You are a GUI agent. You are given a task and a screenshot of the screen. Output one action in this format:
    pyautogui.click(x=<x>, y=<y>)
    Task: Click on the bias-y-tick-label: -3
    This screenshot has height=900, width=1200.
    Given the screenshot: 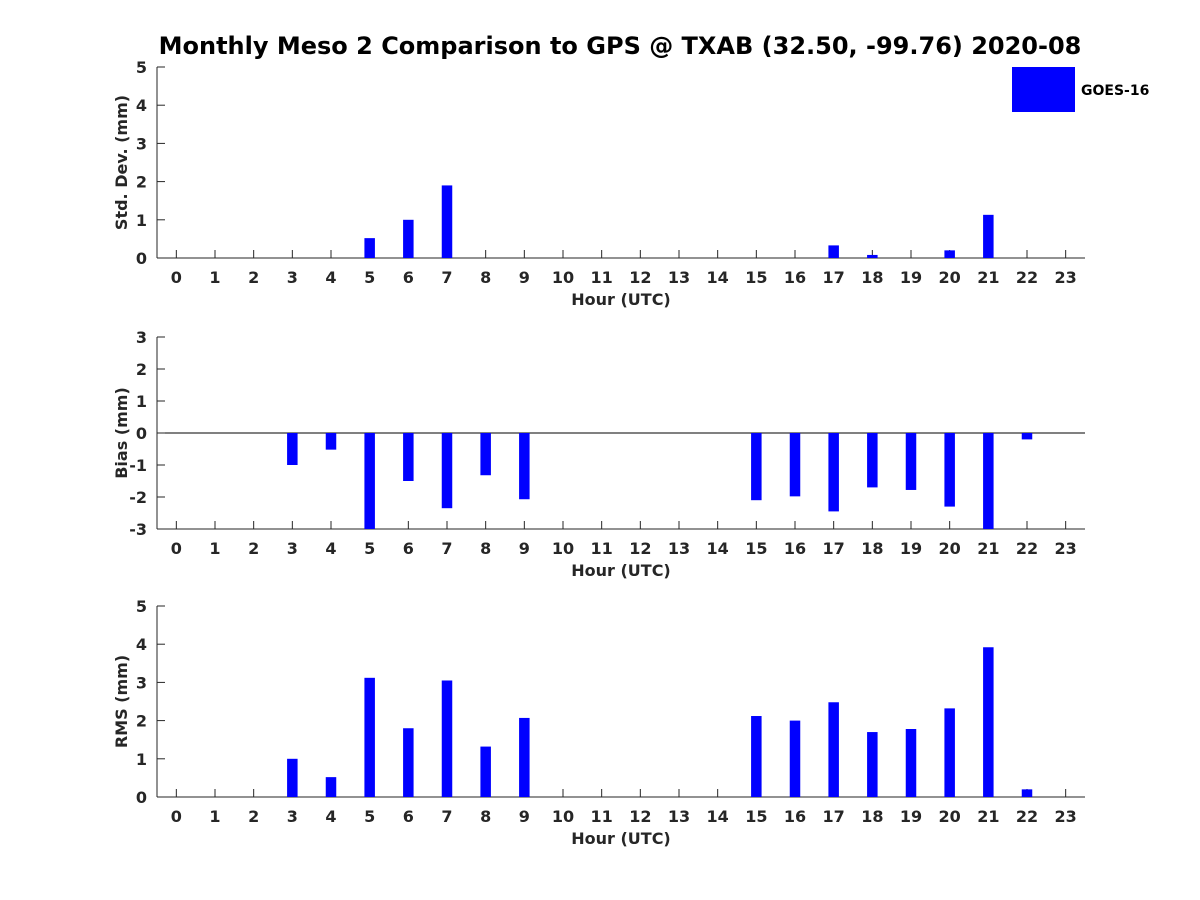 What is the action you would take?
    pyautogui.click(x=138, y=529)
    